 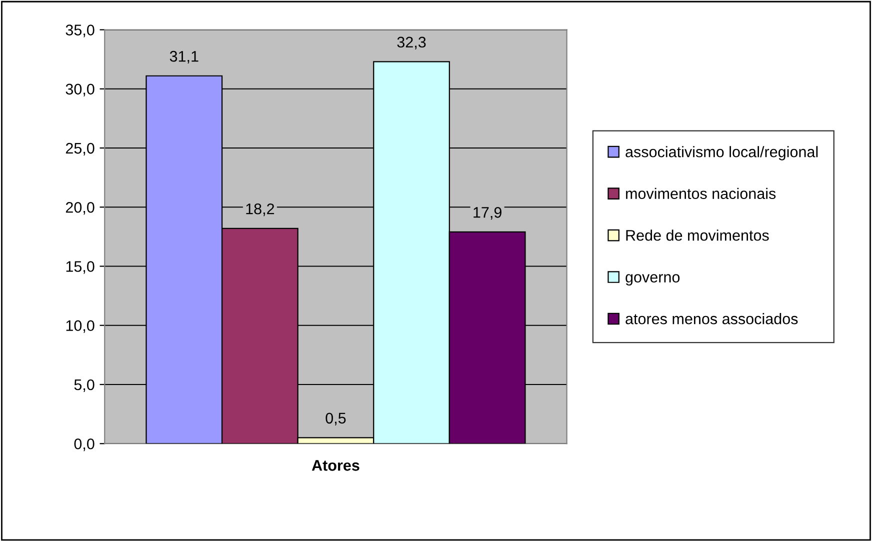 What do you see at coordinates (488, 213) in the screenshot?
I see `data-label: 17,9` at bounding box center [488, 213].